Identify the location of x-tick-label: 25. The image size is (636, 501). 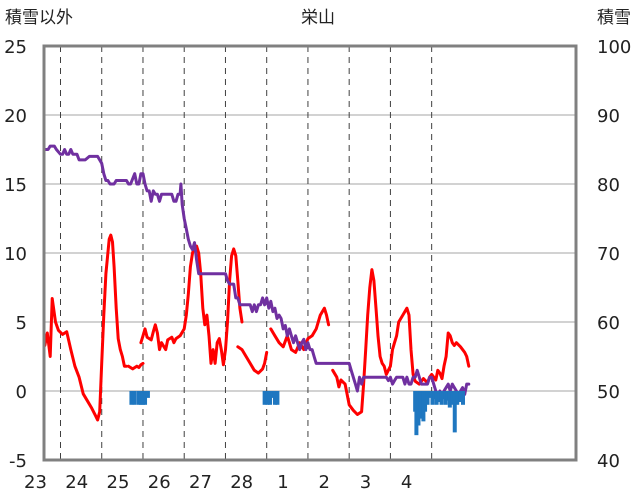
(118, 482).